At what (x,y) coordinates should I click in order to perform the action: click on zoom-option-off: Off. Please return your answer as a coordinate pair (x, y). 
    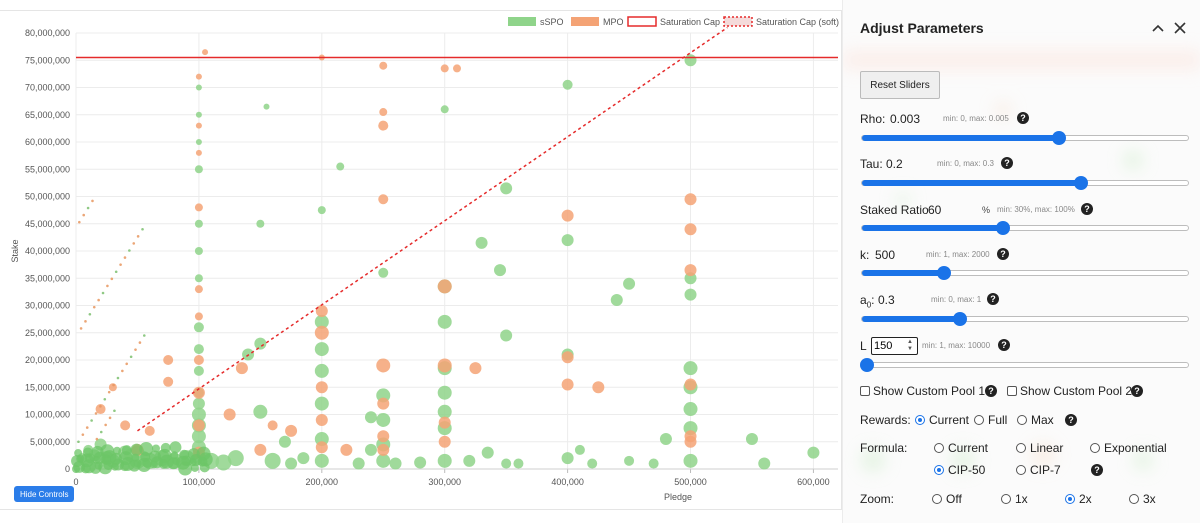
    Looking at the image, I should click on (947, 499).